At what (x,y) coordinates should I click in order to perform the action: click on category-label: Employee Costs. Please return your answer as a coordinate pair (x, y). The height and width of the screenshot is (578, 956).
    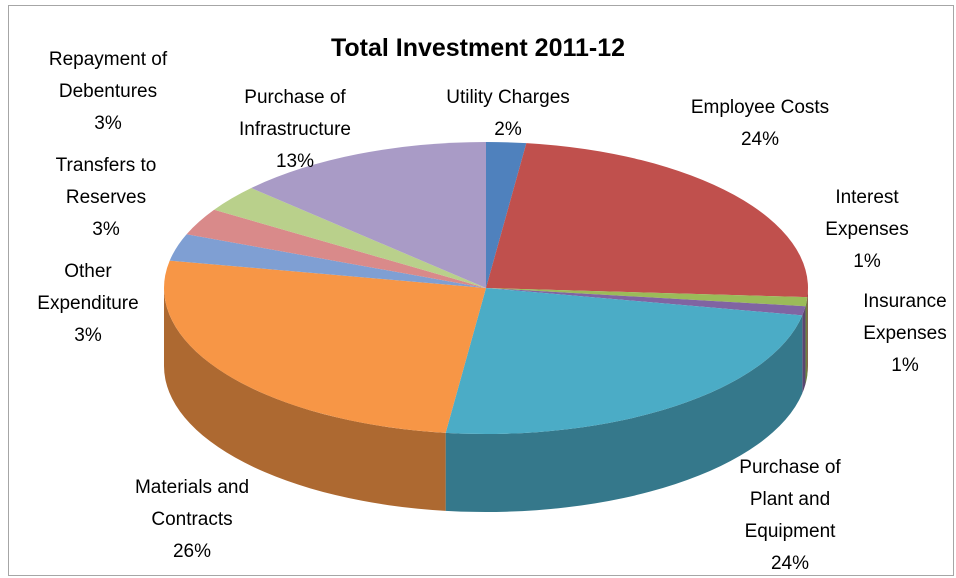
    Looking at the image, I should click on (760, 107).